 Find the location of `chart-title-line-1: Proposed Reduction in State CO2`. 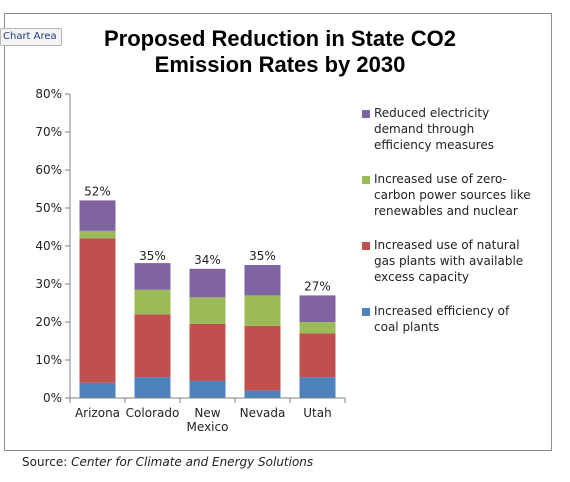

chart-title-line-1: Proposed Reduction in State CO2 is located at coordinates (280, 38).